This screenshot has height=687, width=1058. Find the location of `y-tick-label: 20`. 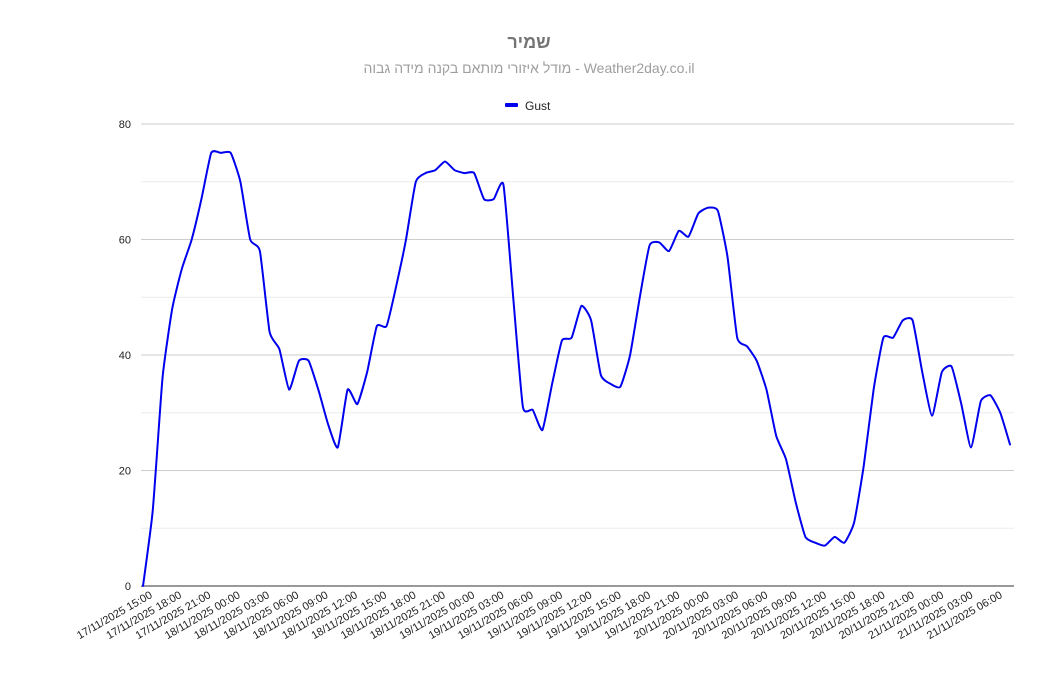

y-tick-label: 20 is located at coordinates (125, 472).